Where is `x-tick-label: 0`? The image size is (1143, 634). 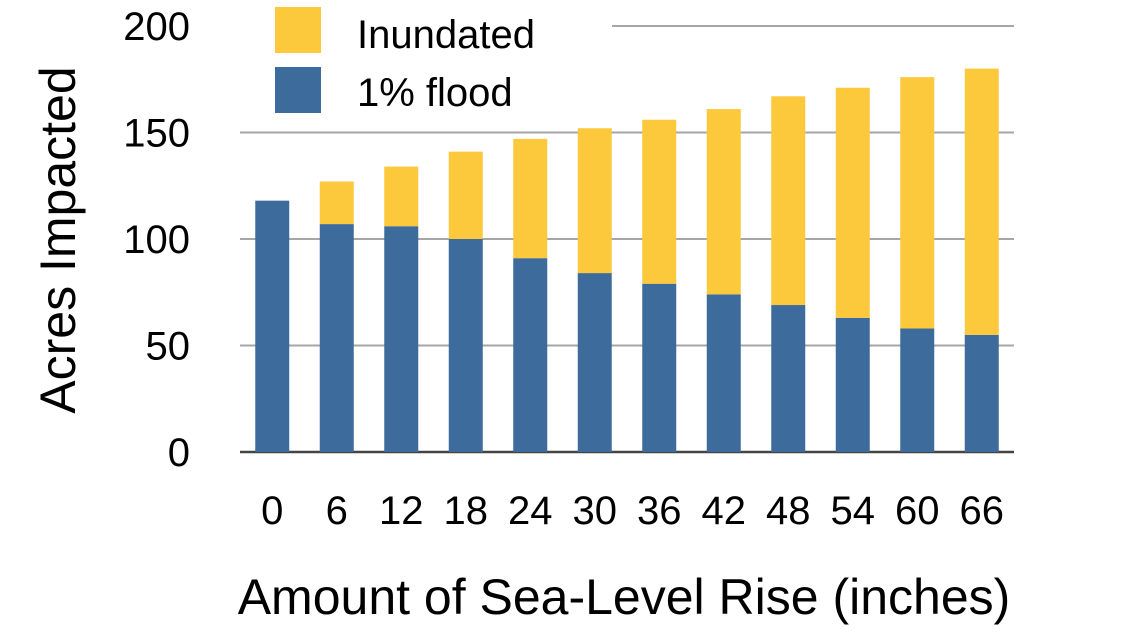 x-tick-label: 0 is located at coordinates (272, 511).